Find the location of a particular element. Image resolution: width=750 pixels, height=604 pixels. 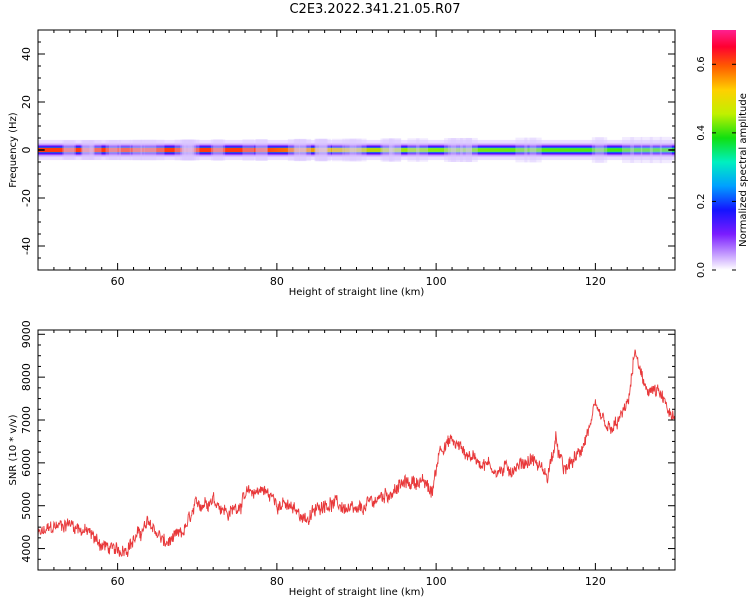

bottom-xtick-label: 60 is located at coordinates (118, 581).